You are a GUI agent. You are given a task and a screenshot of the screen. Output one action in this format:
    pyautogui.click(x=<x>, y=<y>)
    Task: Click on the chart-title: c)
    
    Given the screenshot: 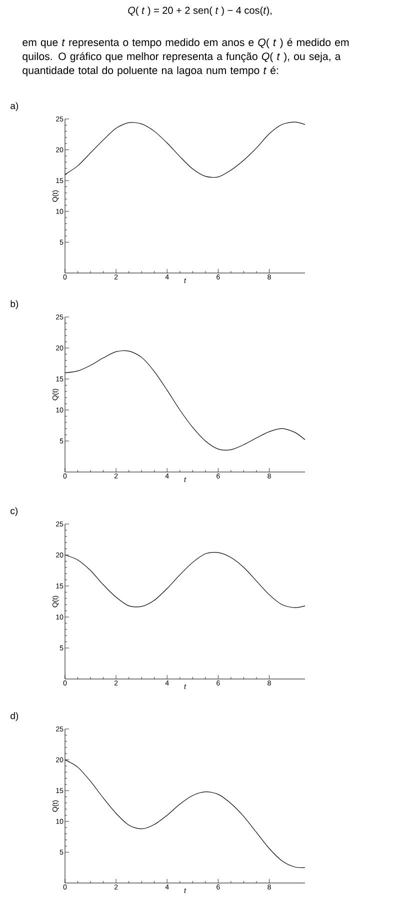 What is the action you would take?
    pyautogui.click(x=14, y=511)
    